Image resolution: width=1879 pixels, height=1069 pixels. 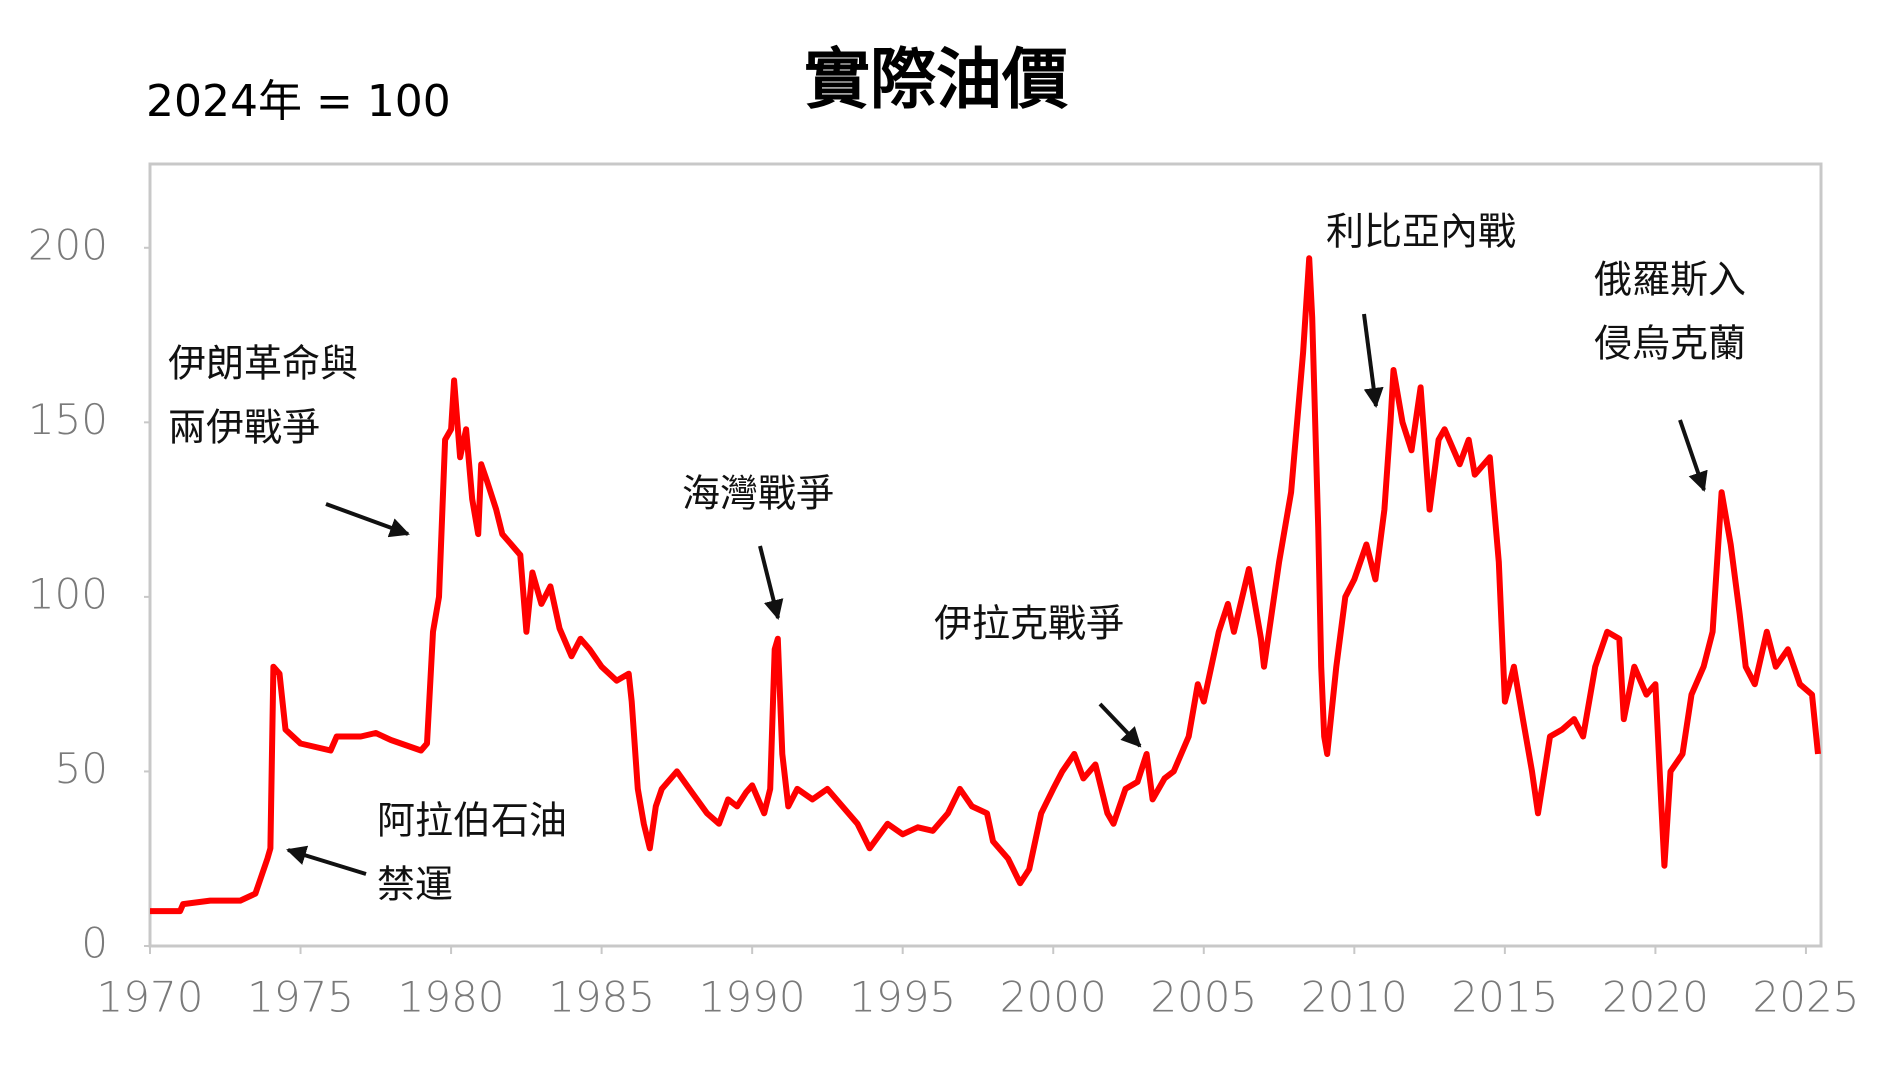 What do you see at coordinates (1053, 997) in the screenshot?
I see `x-tick-label: 2000` at bounding box center [1053, 997].